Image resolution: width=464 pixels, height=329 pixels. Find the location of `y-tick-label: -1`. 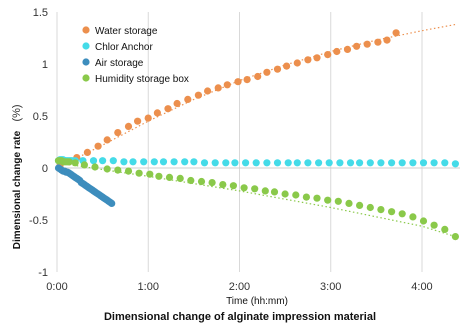

y-tick-label: -1 is located at coordinates (43, 273).